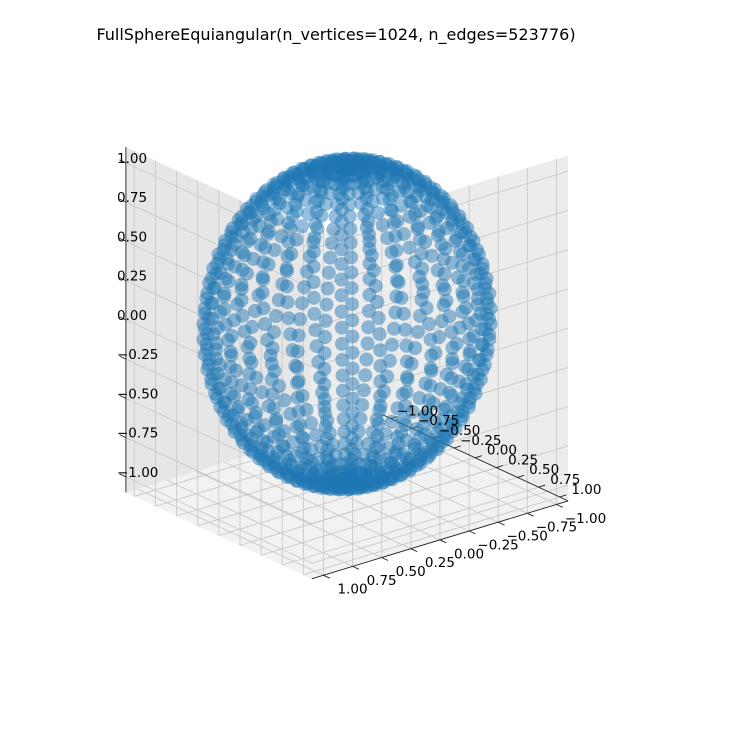 Image resolution: width=729 pixels, height=756 pixels. I want to click on y-tick, so click(501, 523).